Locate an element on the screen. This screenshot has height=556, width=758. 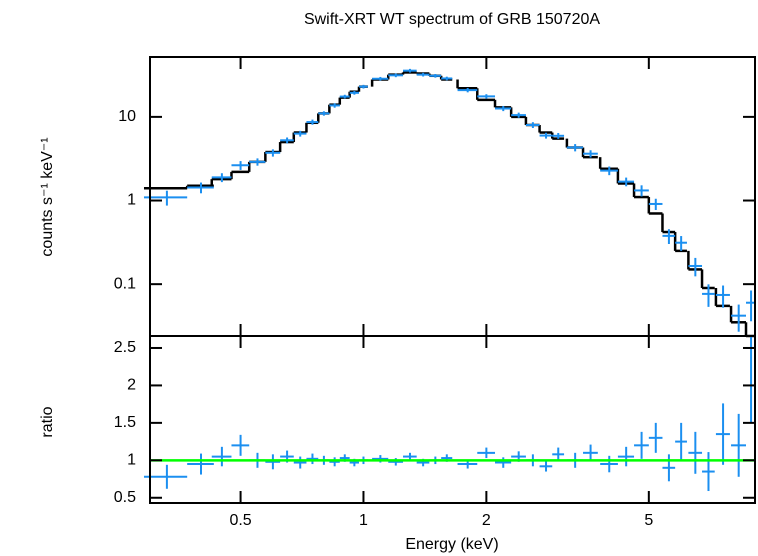
y-tick-label: 1.5 is located at coordinates (125, 422).